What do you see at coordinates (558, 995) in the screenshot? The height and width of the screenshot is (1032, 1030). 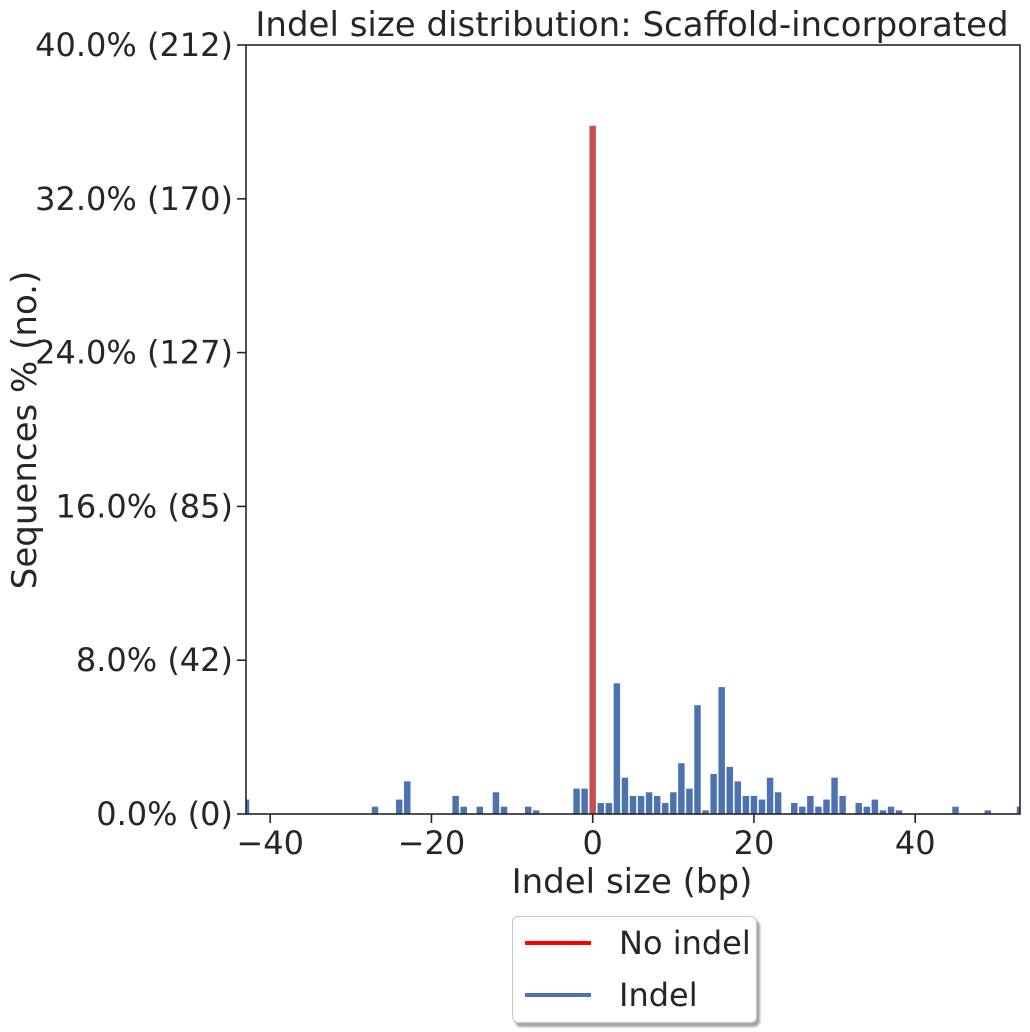 I see `legend-swatch-indel` at bounding box center [558, 995].